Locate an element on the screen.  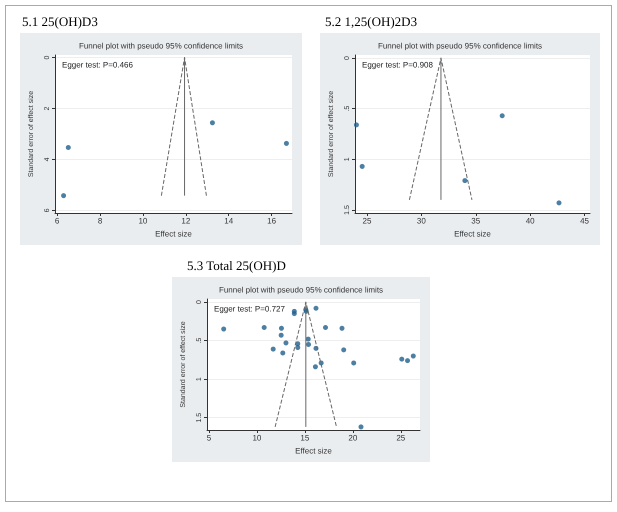
x-tick-label: 15 is located at coordinates (305, 438).